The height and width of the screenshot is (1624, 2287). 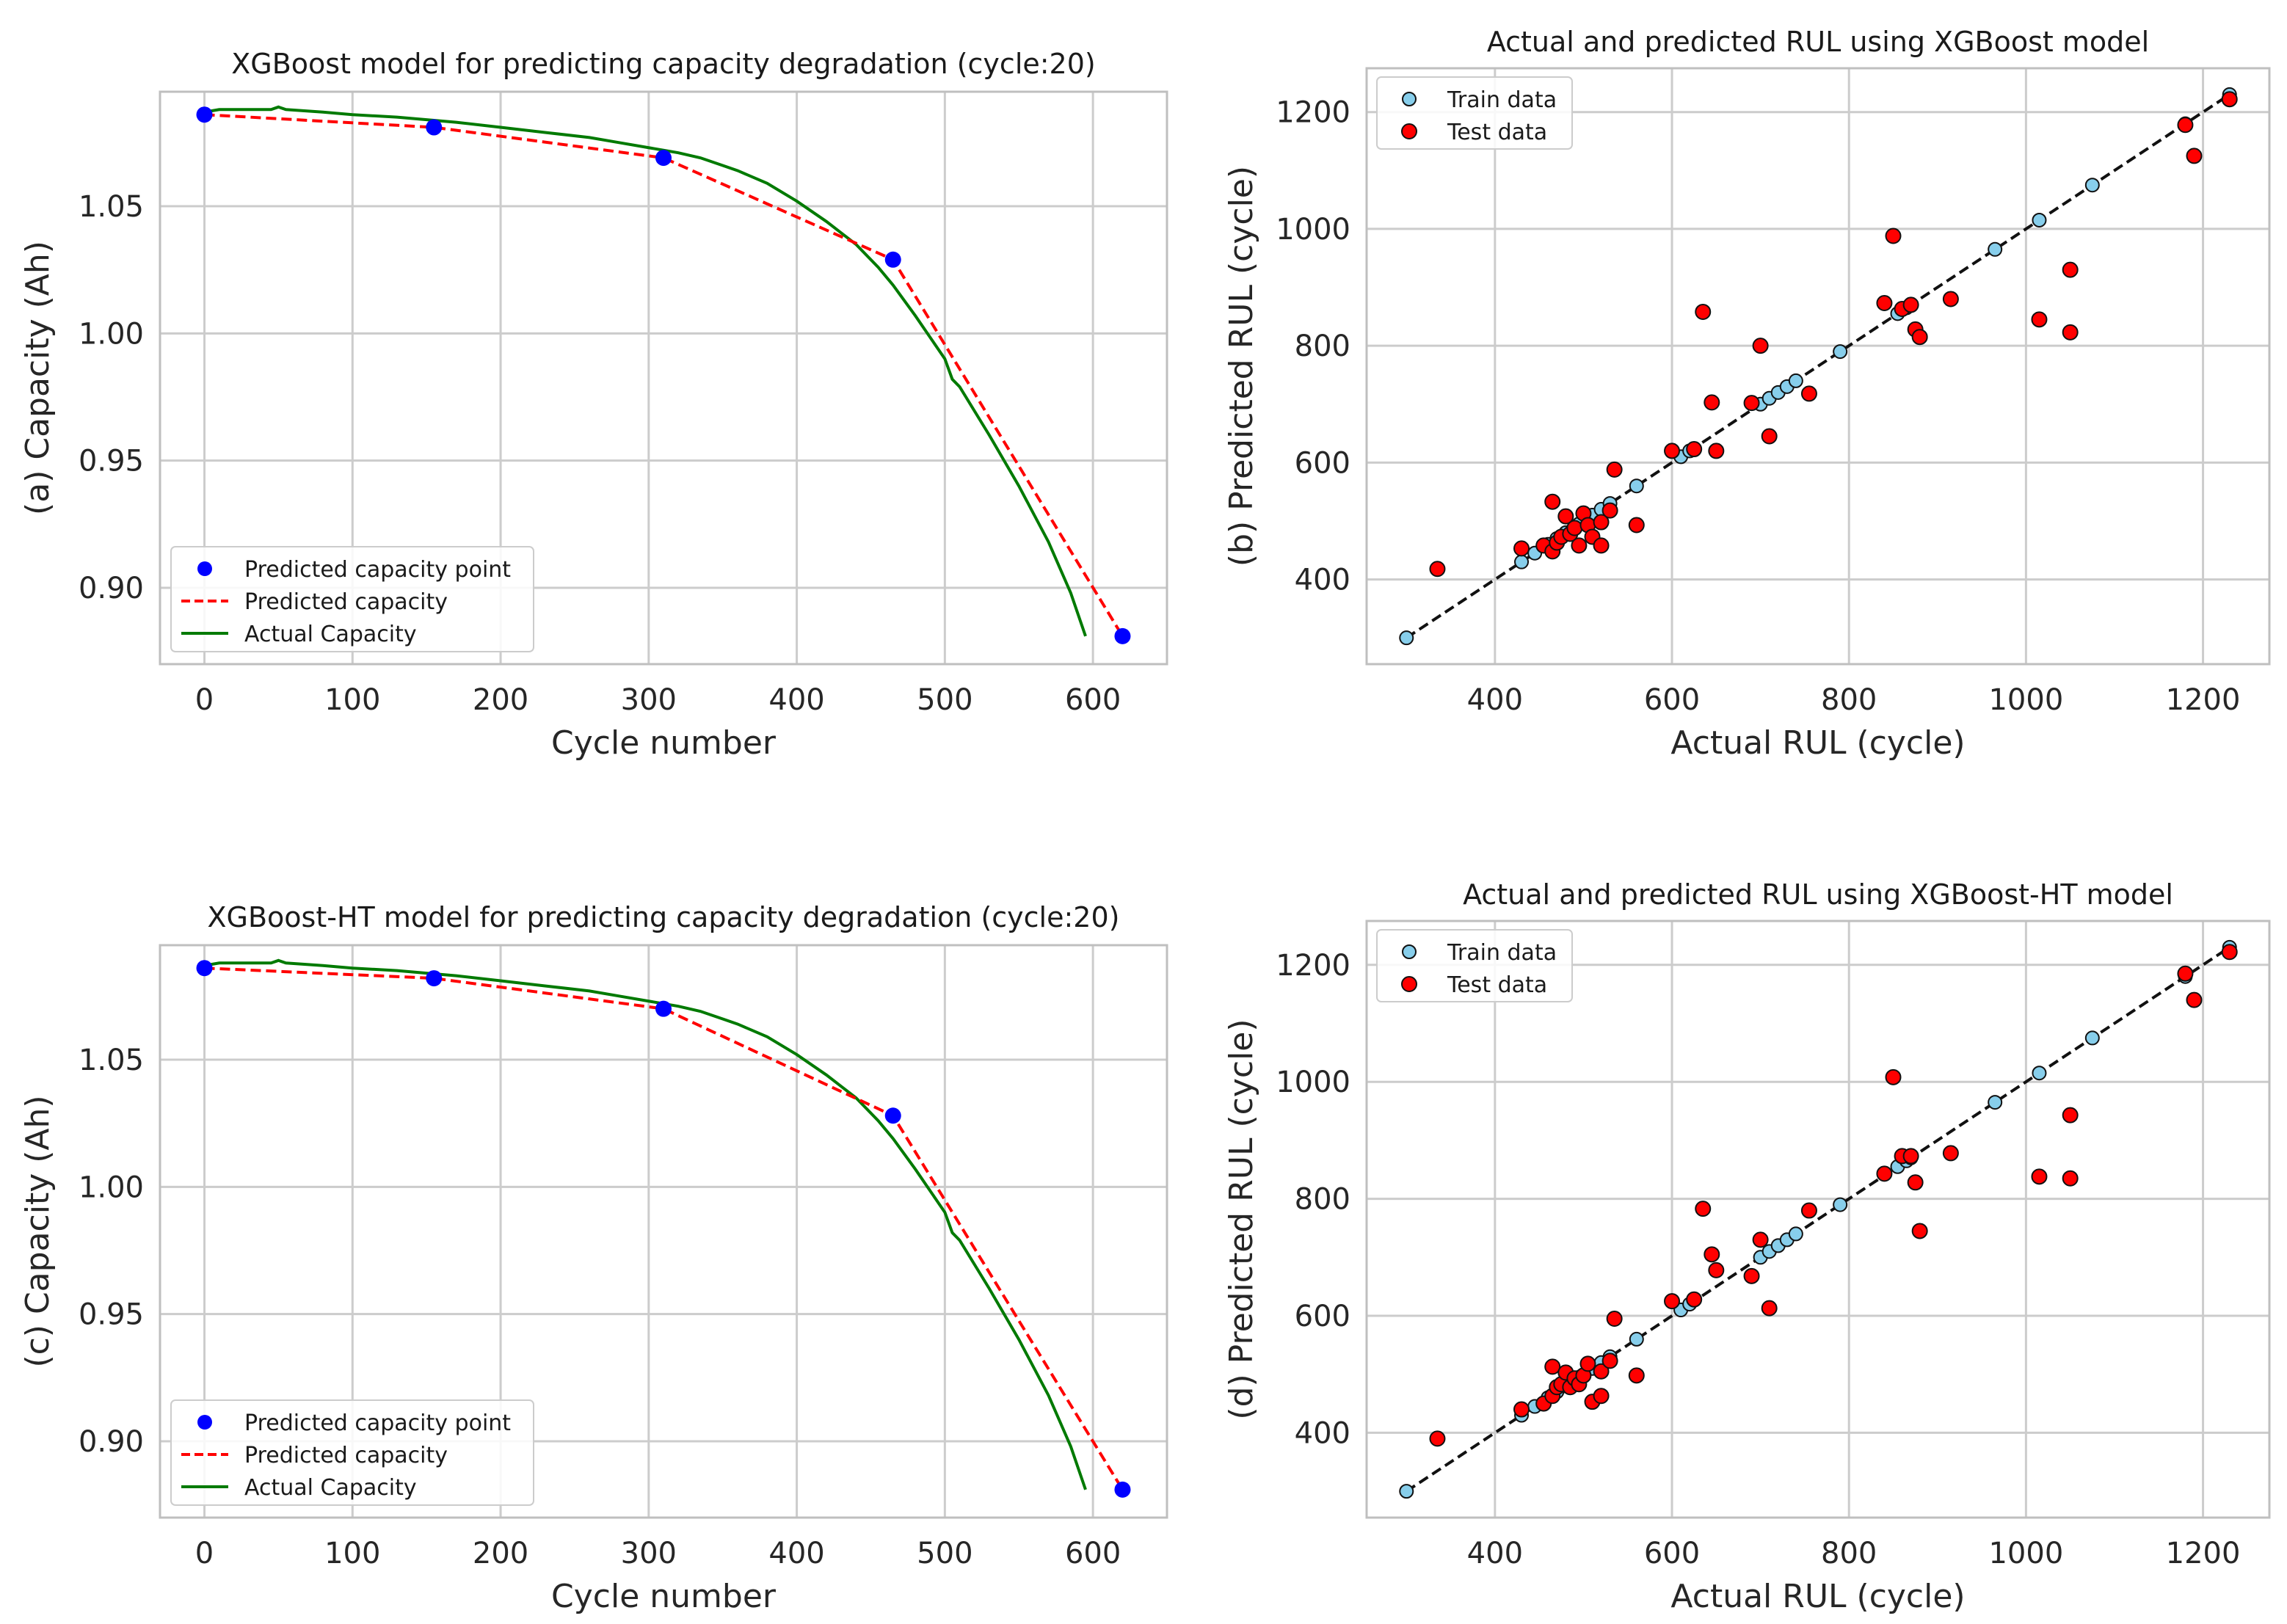 I want to click on y-tick-label: 1000, so click(x=1313, y=1082).